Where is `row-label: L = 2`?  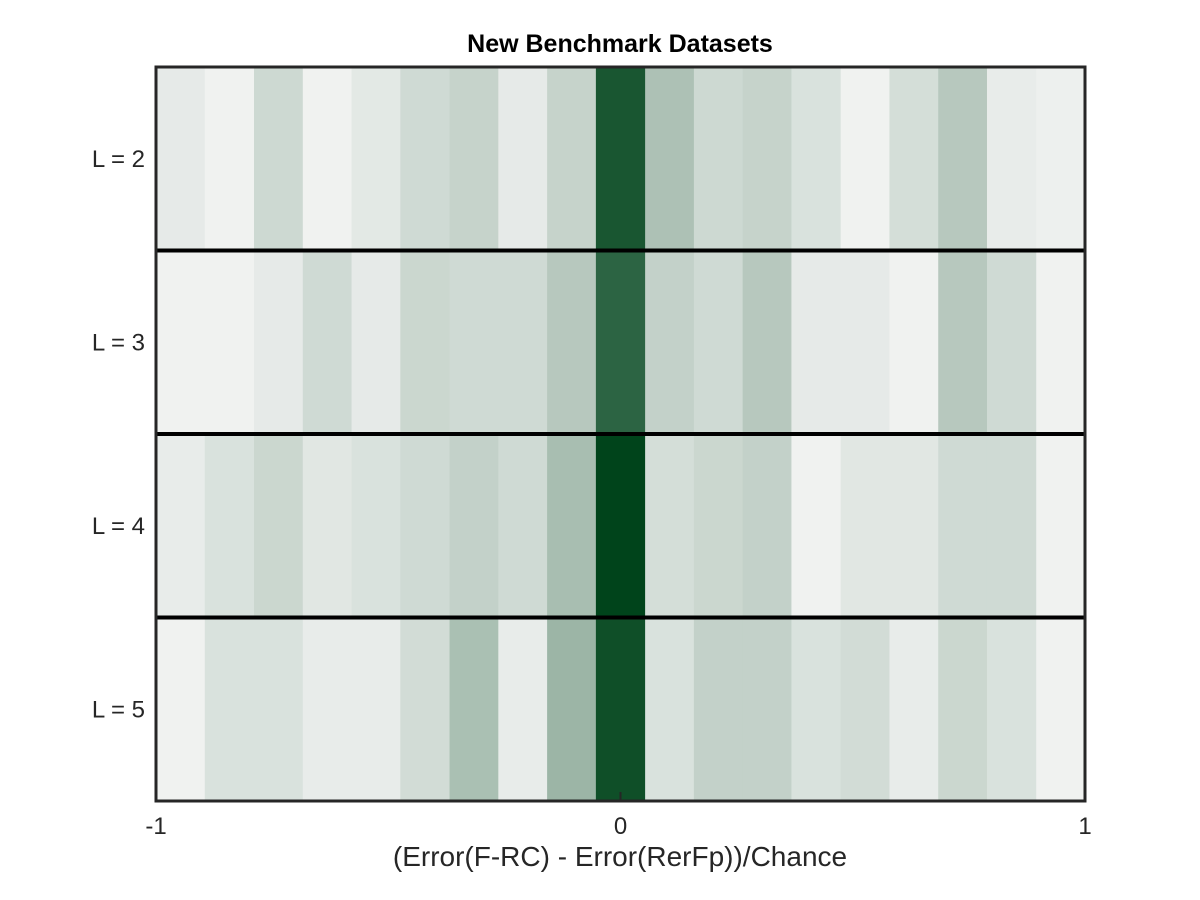
row-label: L = 2 is located at coordinates (118, 159).